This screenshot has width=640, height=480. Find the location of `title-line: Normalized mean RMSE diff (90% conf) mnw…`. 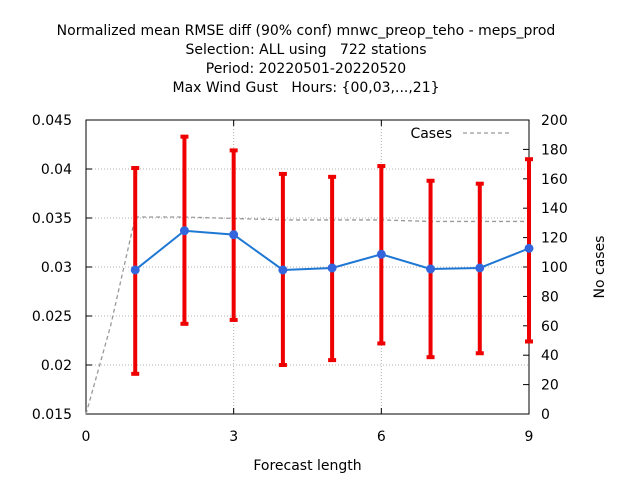

title-line: Normalized mean RMSE diff (90% conf) mnw… is located at coordinates (306, 31).